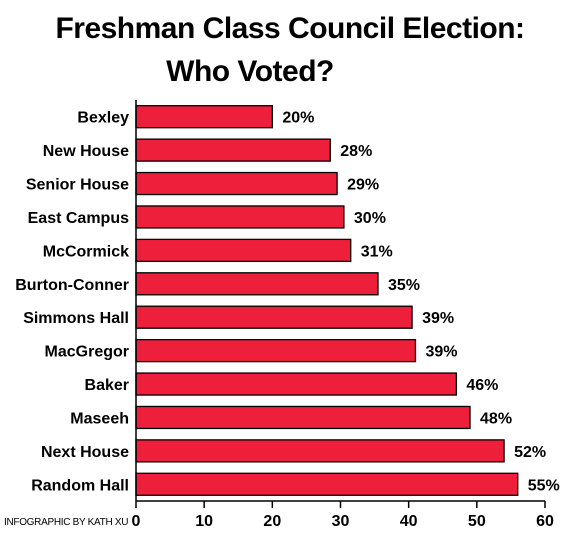 The height and width of the screenshot is (534, 580). What do you see at coordinates (80, 485) in the screenshot?
I see `category-label: Random Hall` at bounding box center [80, 485].